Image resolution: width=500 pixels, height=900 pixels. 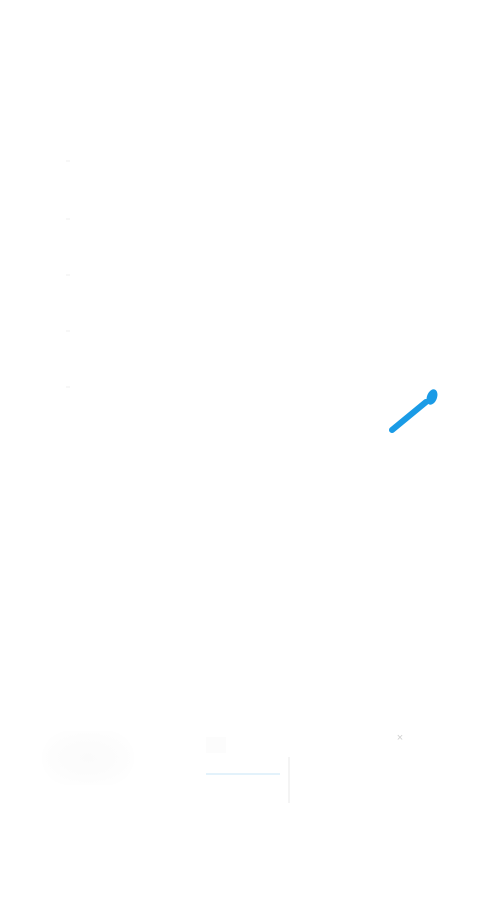 I want to click on field-caret, so click(x=289, y=780).